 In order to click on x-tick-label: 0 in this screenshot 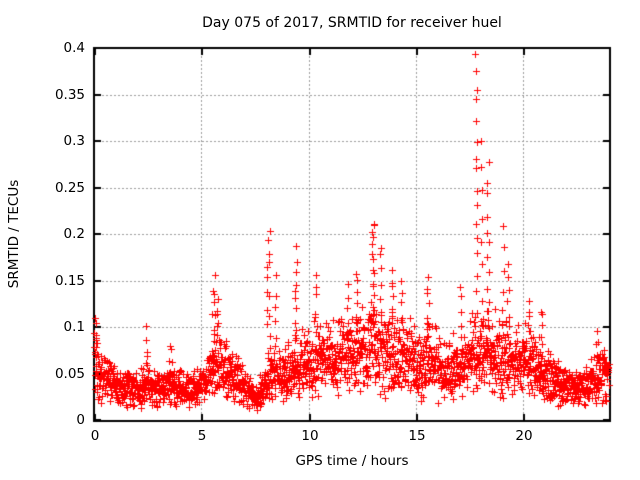, I will do `click(95, 436)`.